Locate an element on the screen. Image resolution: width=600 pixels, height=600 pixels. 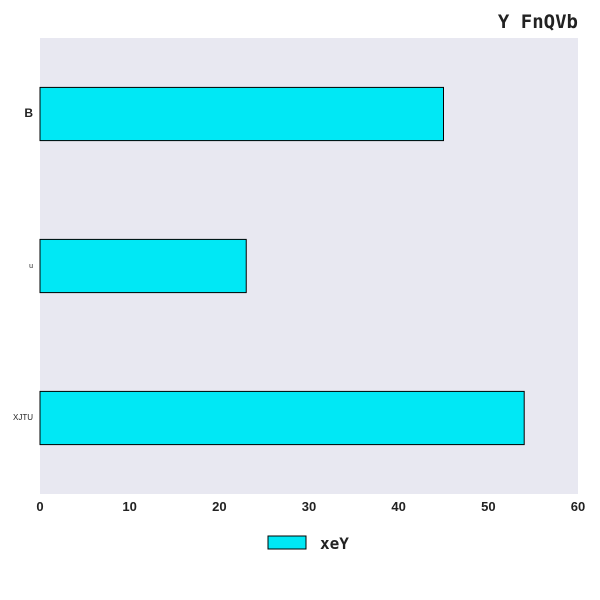
x-tick-label: 10 is located at coordinates (129, 506).